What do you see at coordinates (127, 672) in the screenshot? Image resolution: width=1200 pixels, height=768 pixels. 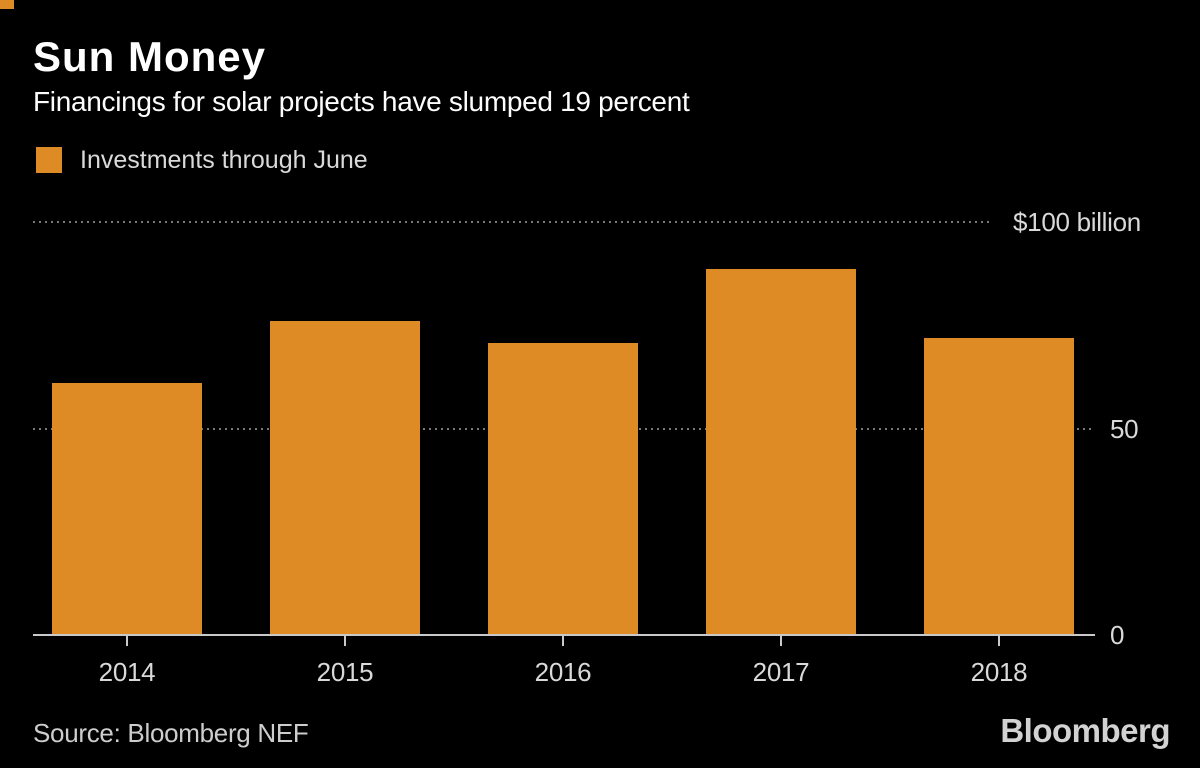 I see `x-axis-label-2014: 2014` at bounding box center [127, 672].